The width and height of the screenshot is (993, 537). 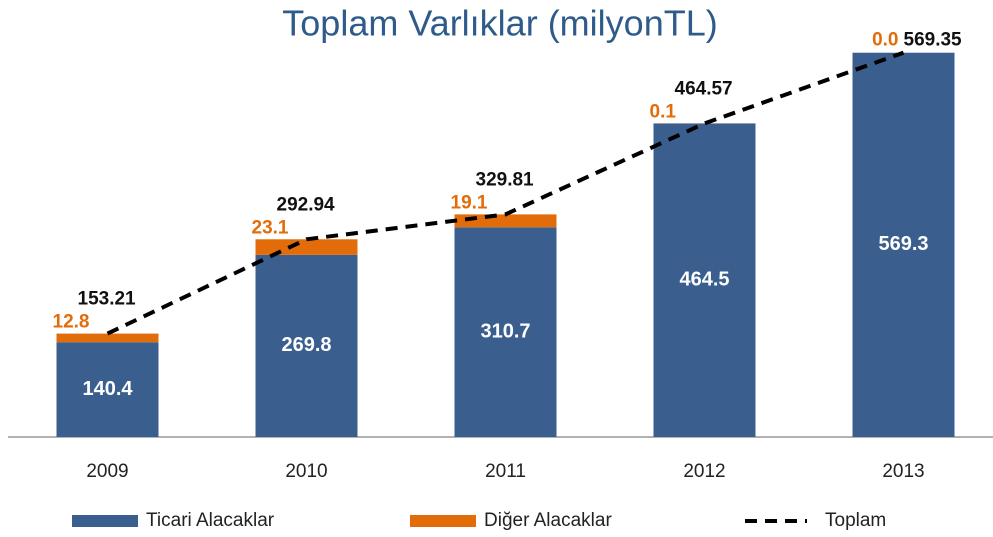 What do you see at coordinates (107, 299) in the screenshot?
I see `data-label: 153.21` at bounding box center [107, 299].